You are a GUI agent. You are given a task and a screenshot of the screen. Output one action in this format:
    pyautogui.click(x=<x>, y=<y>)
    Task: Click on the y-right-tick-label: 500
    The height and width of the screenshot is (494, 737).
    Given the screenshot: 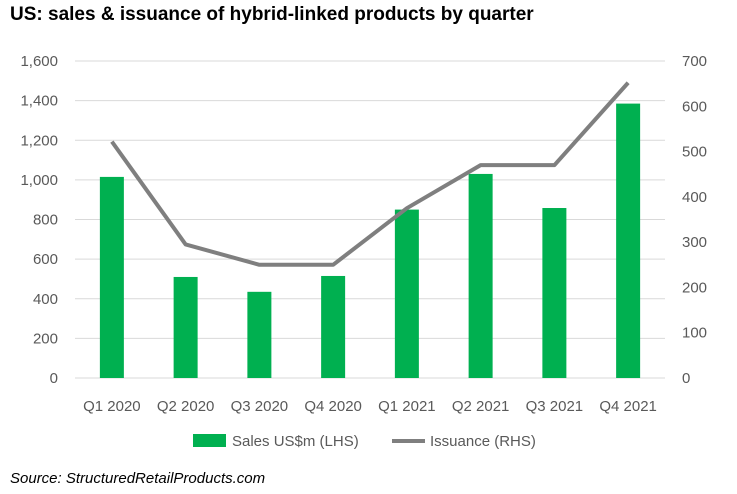 What is the action you would take?
    pyautogui.click(x=694, y=152)
    